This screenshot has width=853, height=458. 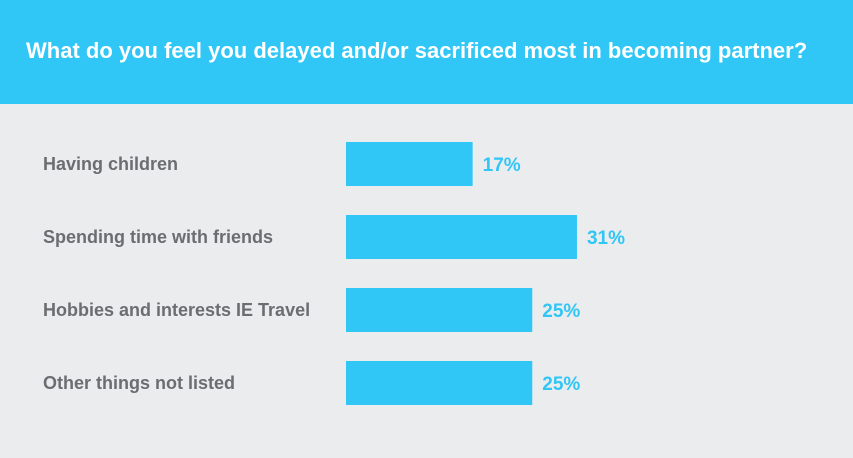 I want to click on value-label: 17%, so click(x=502, y=165).